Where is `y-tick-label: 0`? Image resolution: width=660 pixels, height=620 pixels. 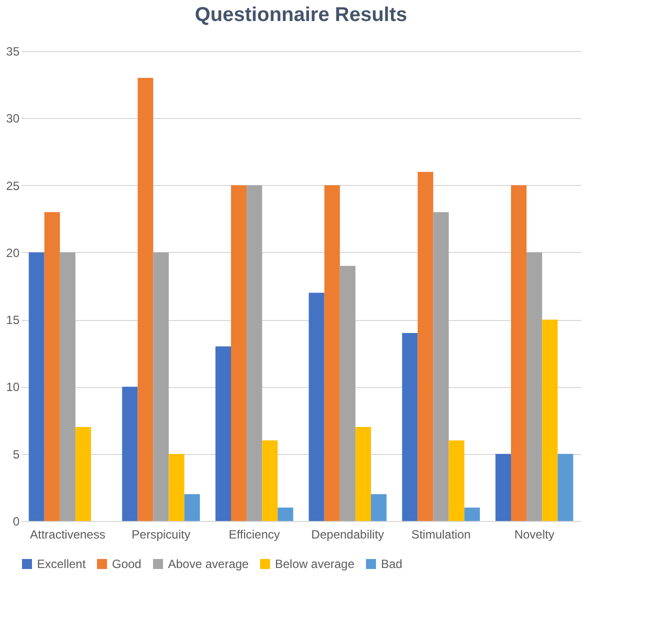 y-tick-label: 0 is located at coordinates (16, 521).